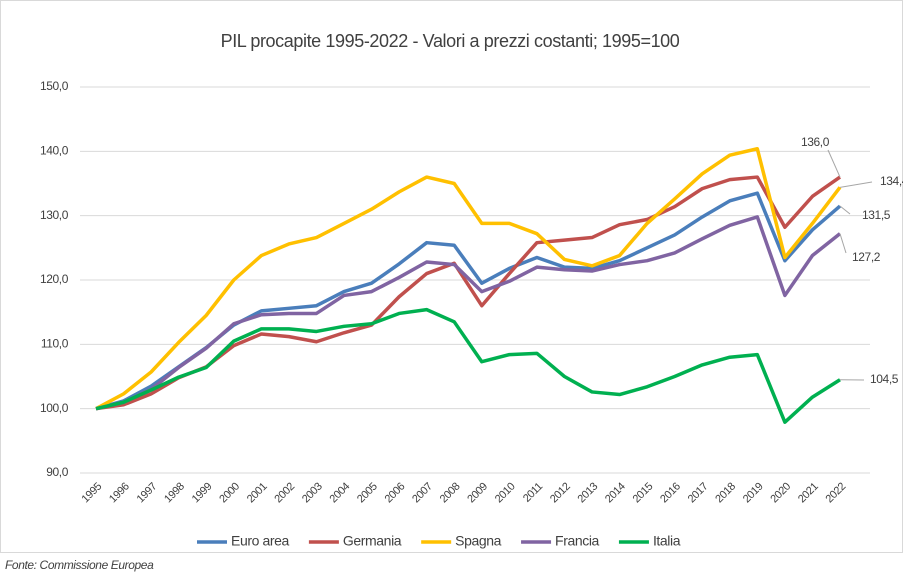  Describe the element at coordinates (54, 86) in the screenshot. I see `y-tick-label: 150,0` at that location.